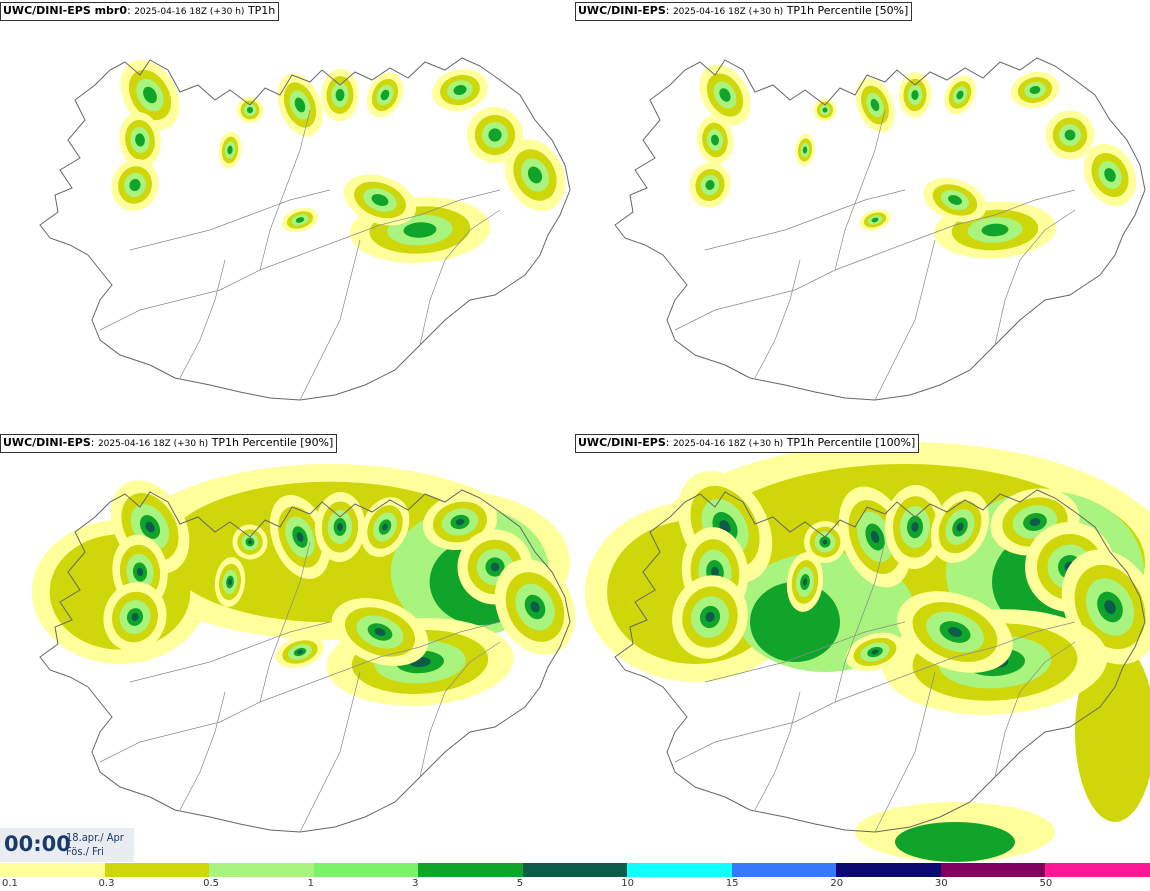 The height and width of the screenshot is (891, 1150). What do you see at coordinates (575, 884) in the screenshot?
I see `colorbar-labels: 0.1 0.3 0.5 1 3 5 10 15 20 30 50` at bounding box center [575, 884].